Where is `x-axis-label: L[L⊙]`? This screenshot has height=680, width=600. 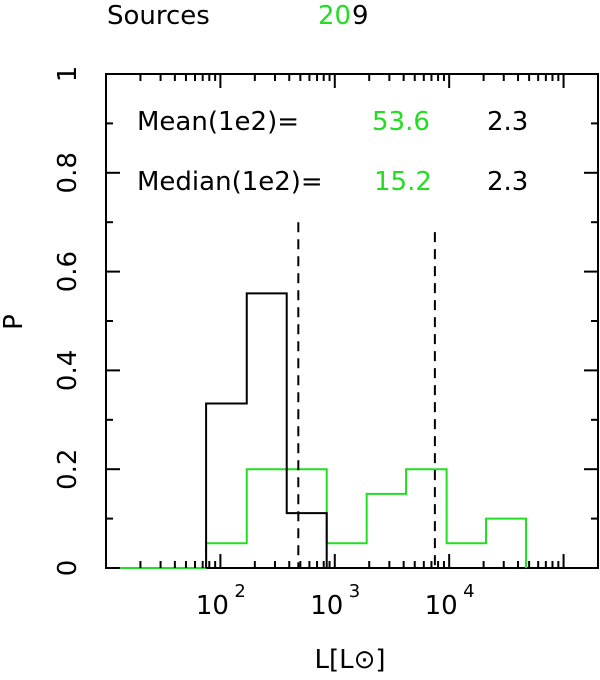 x-axis-label: L[L⊙] is located at coordinates (349, 660).